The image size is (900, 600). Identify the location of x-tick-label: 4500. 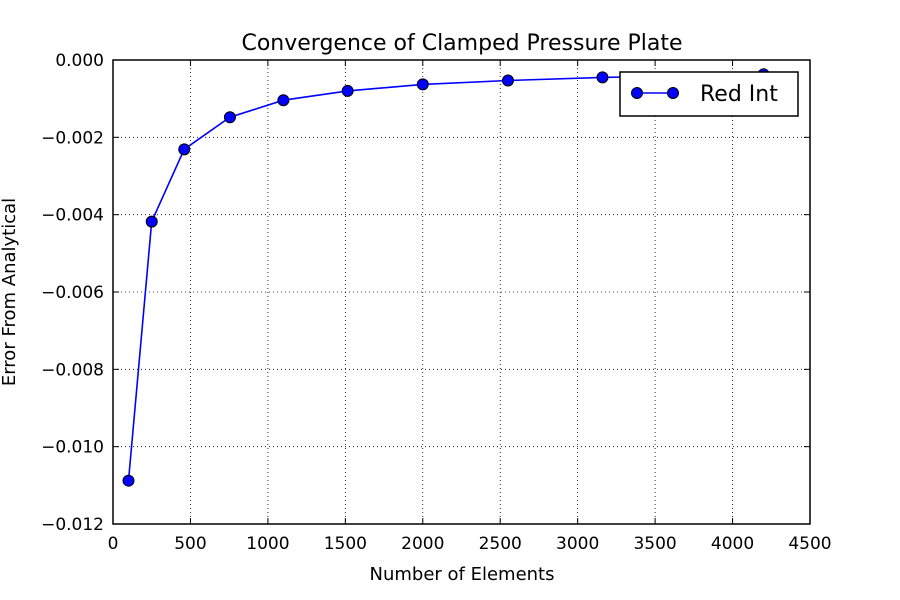
(809, 544).